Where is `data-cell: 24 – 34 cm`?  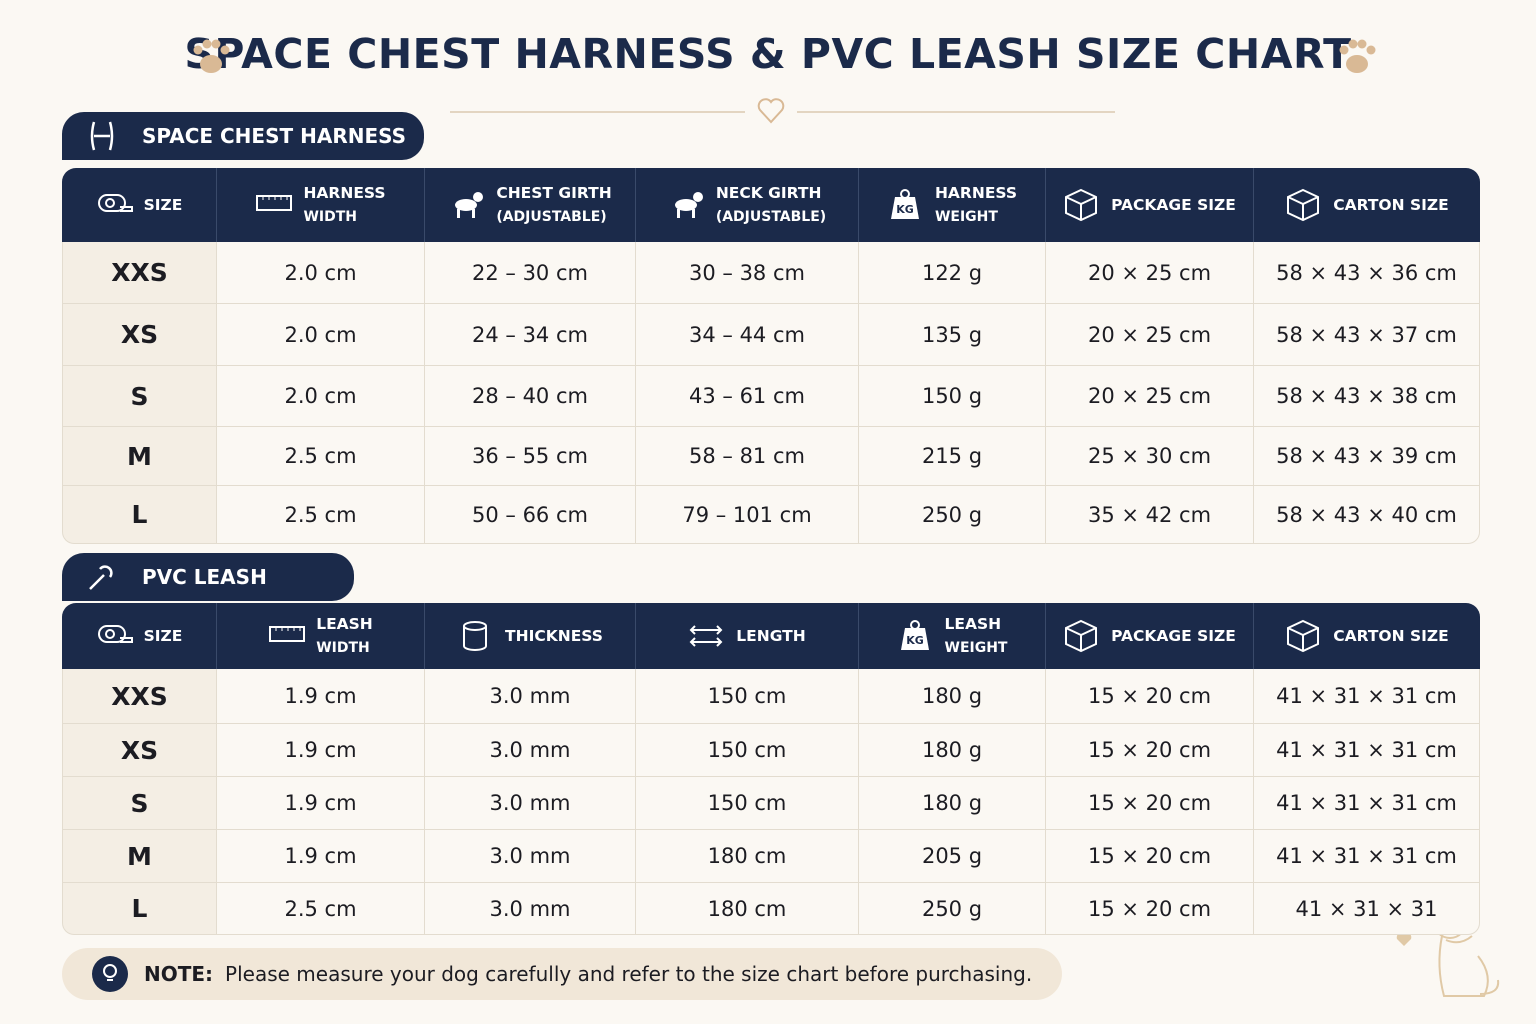 data-cell: 24 – 34 cm is located at coordinates (530, 335).